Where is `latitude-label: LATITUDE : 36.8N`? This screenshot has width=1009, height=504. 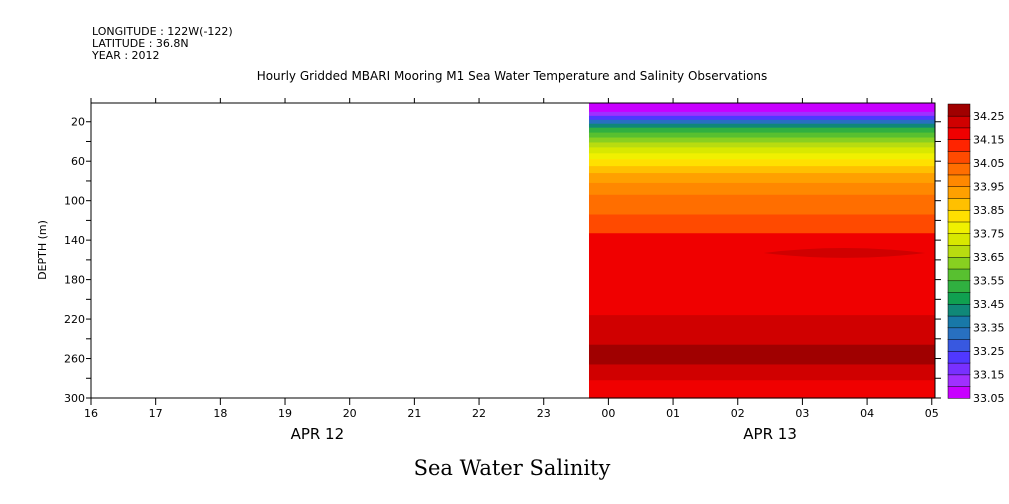
latitude-label: LATITUDE : 36.8N is located at coordinates (140, 43).